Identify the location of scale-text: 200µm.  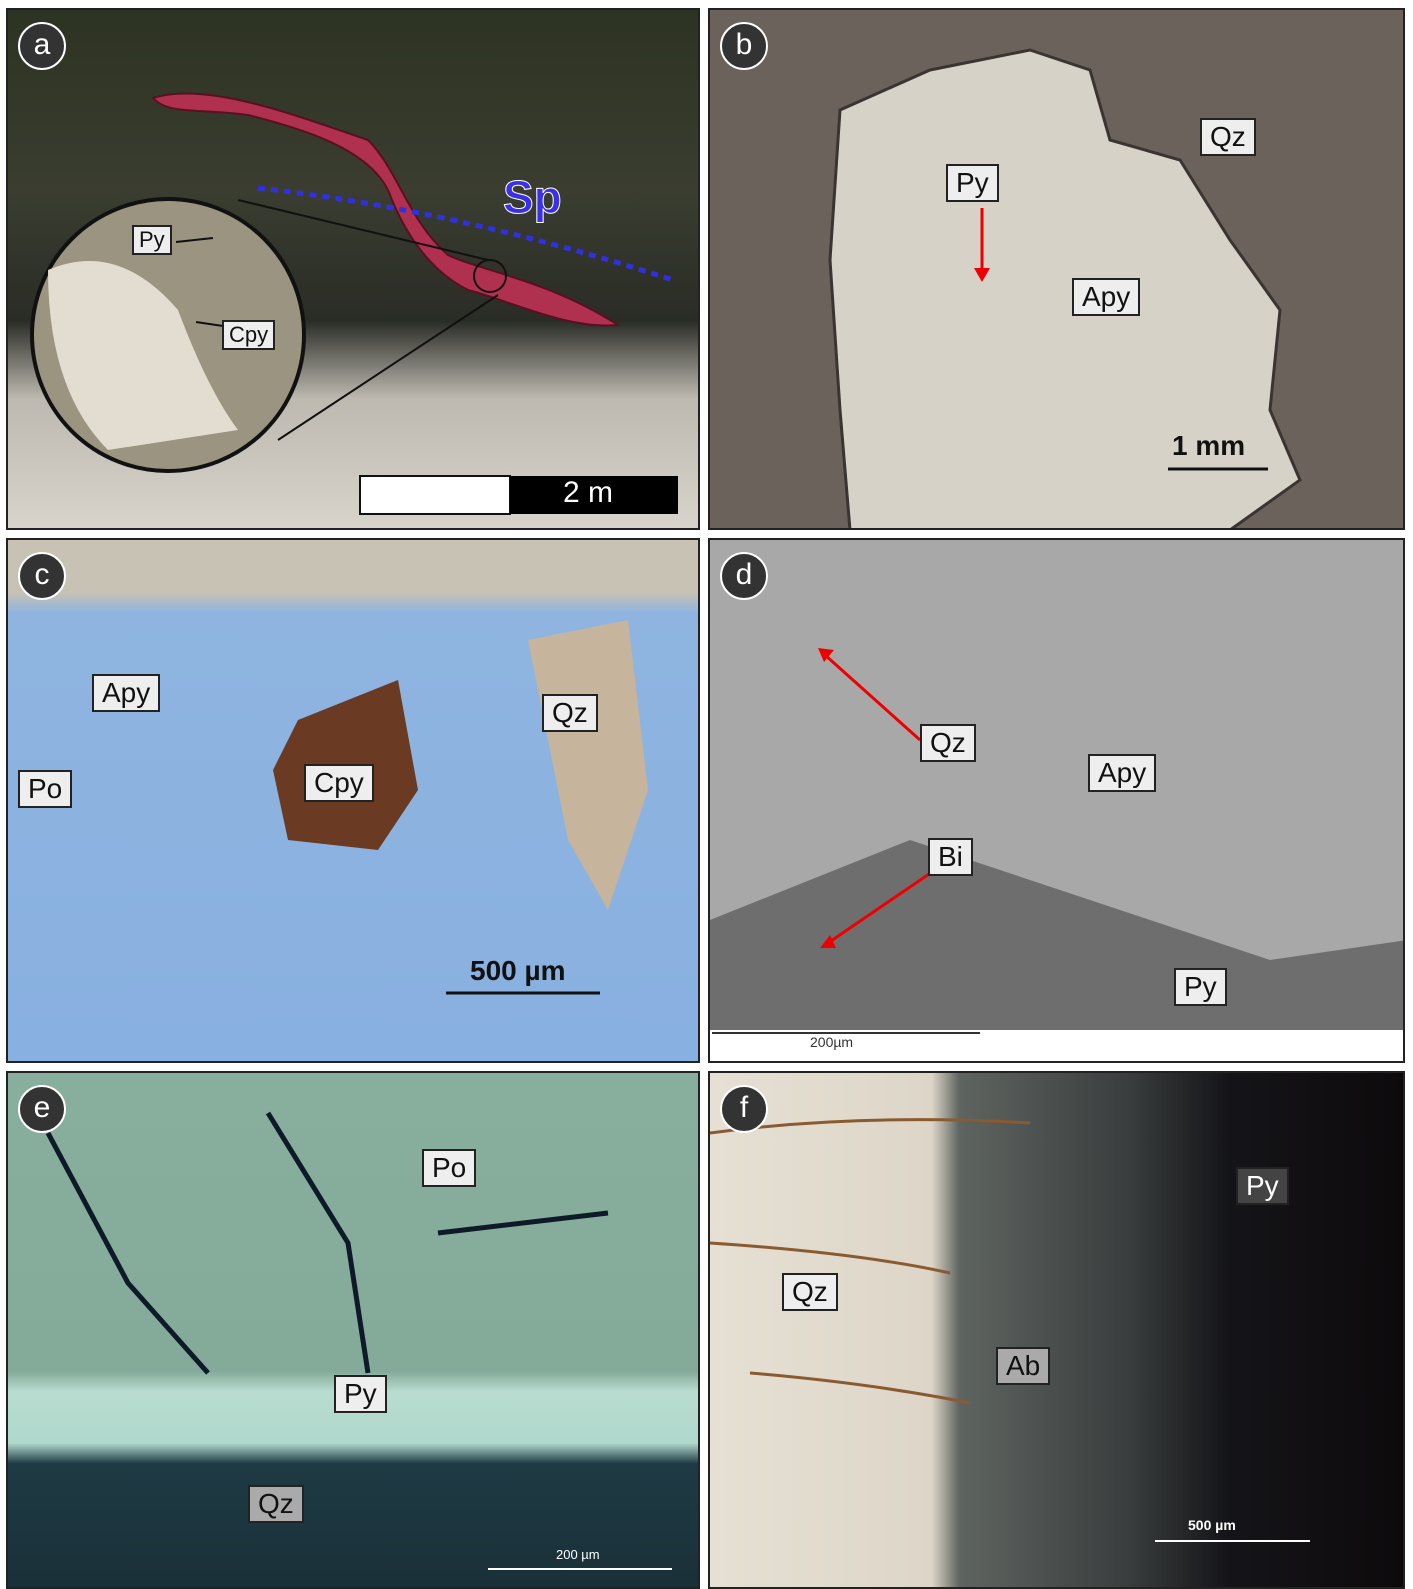
(832, 1042).